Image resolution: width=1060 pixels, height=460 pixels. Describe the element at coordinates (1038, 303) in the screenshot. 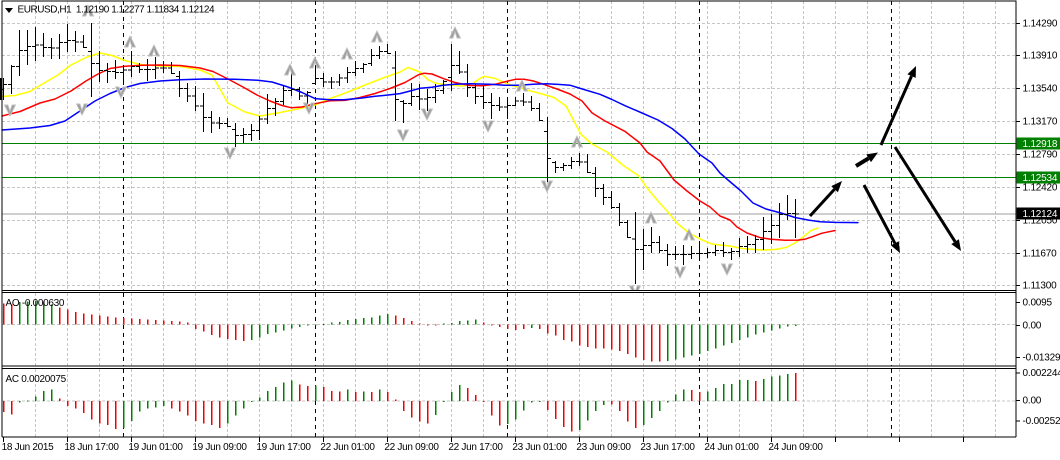

I see `svg-text: 0.0095` at that location.